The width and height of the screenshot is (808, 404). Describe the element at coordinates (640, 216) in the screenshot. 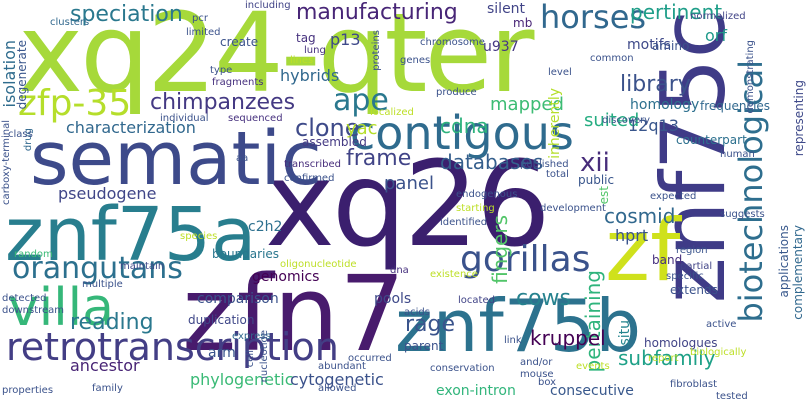

I see `word: cosmid` at that location.